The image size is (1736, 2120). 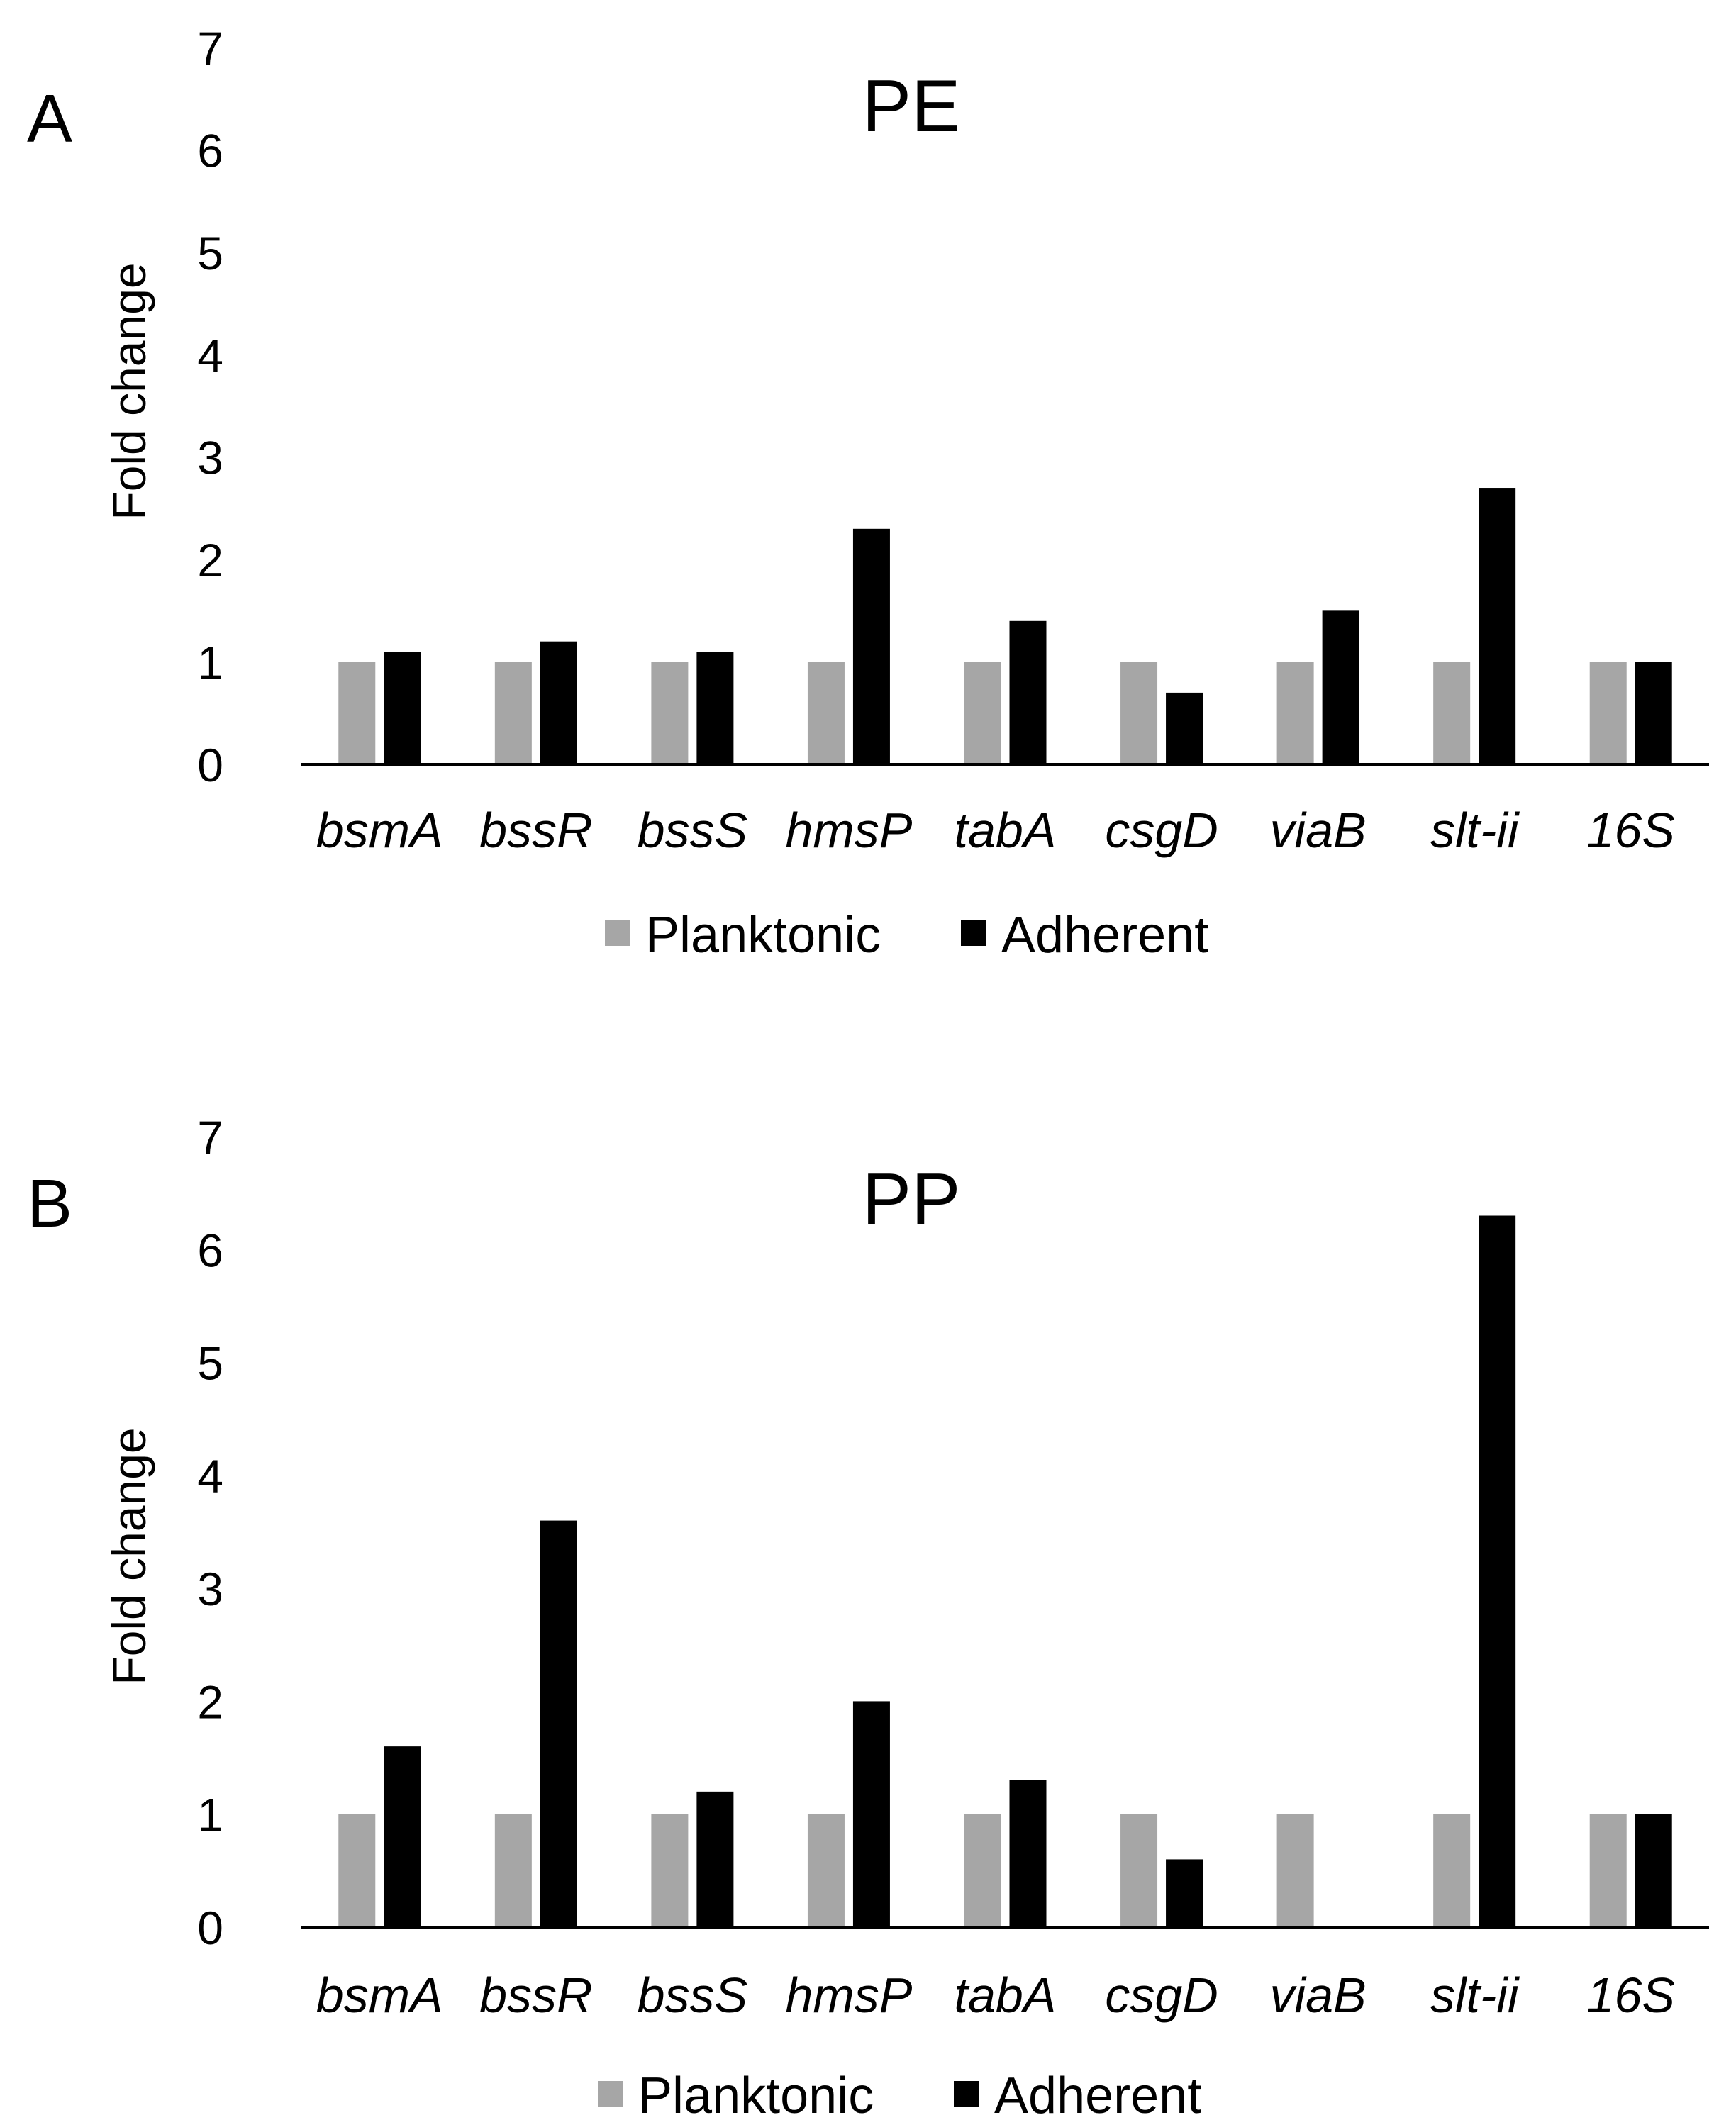 What do you see at coordinates (49, 119) in the screenshot?
I see `panel-letter: A` at bounding box center [49, 119].